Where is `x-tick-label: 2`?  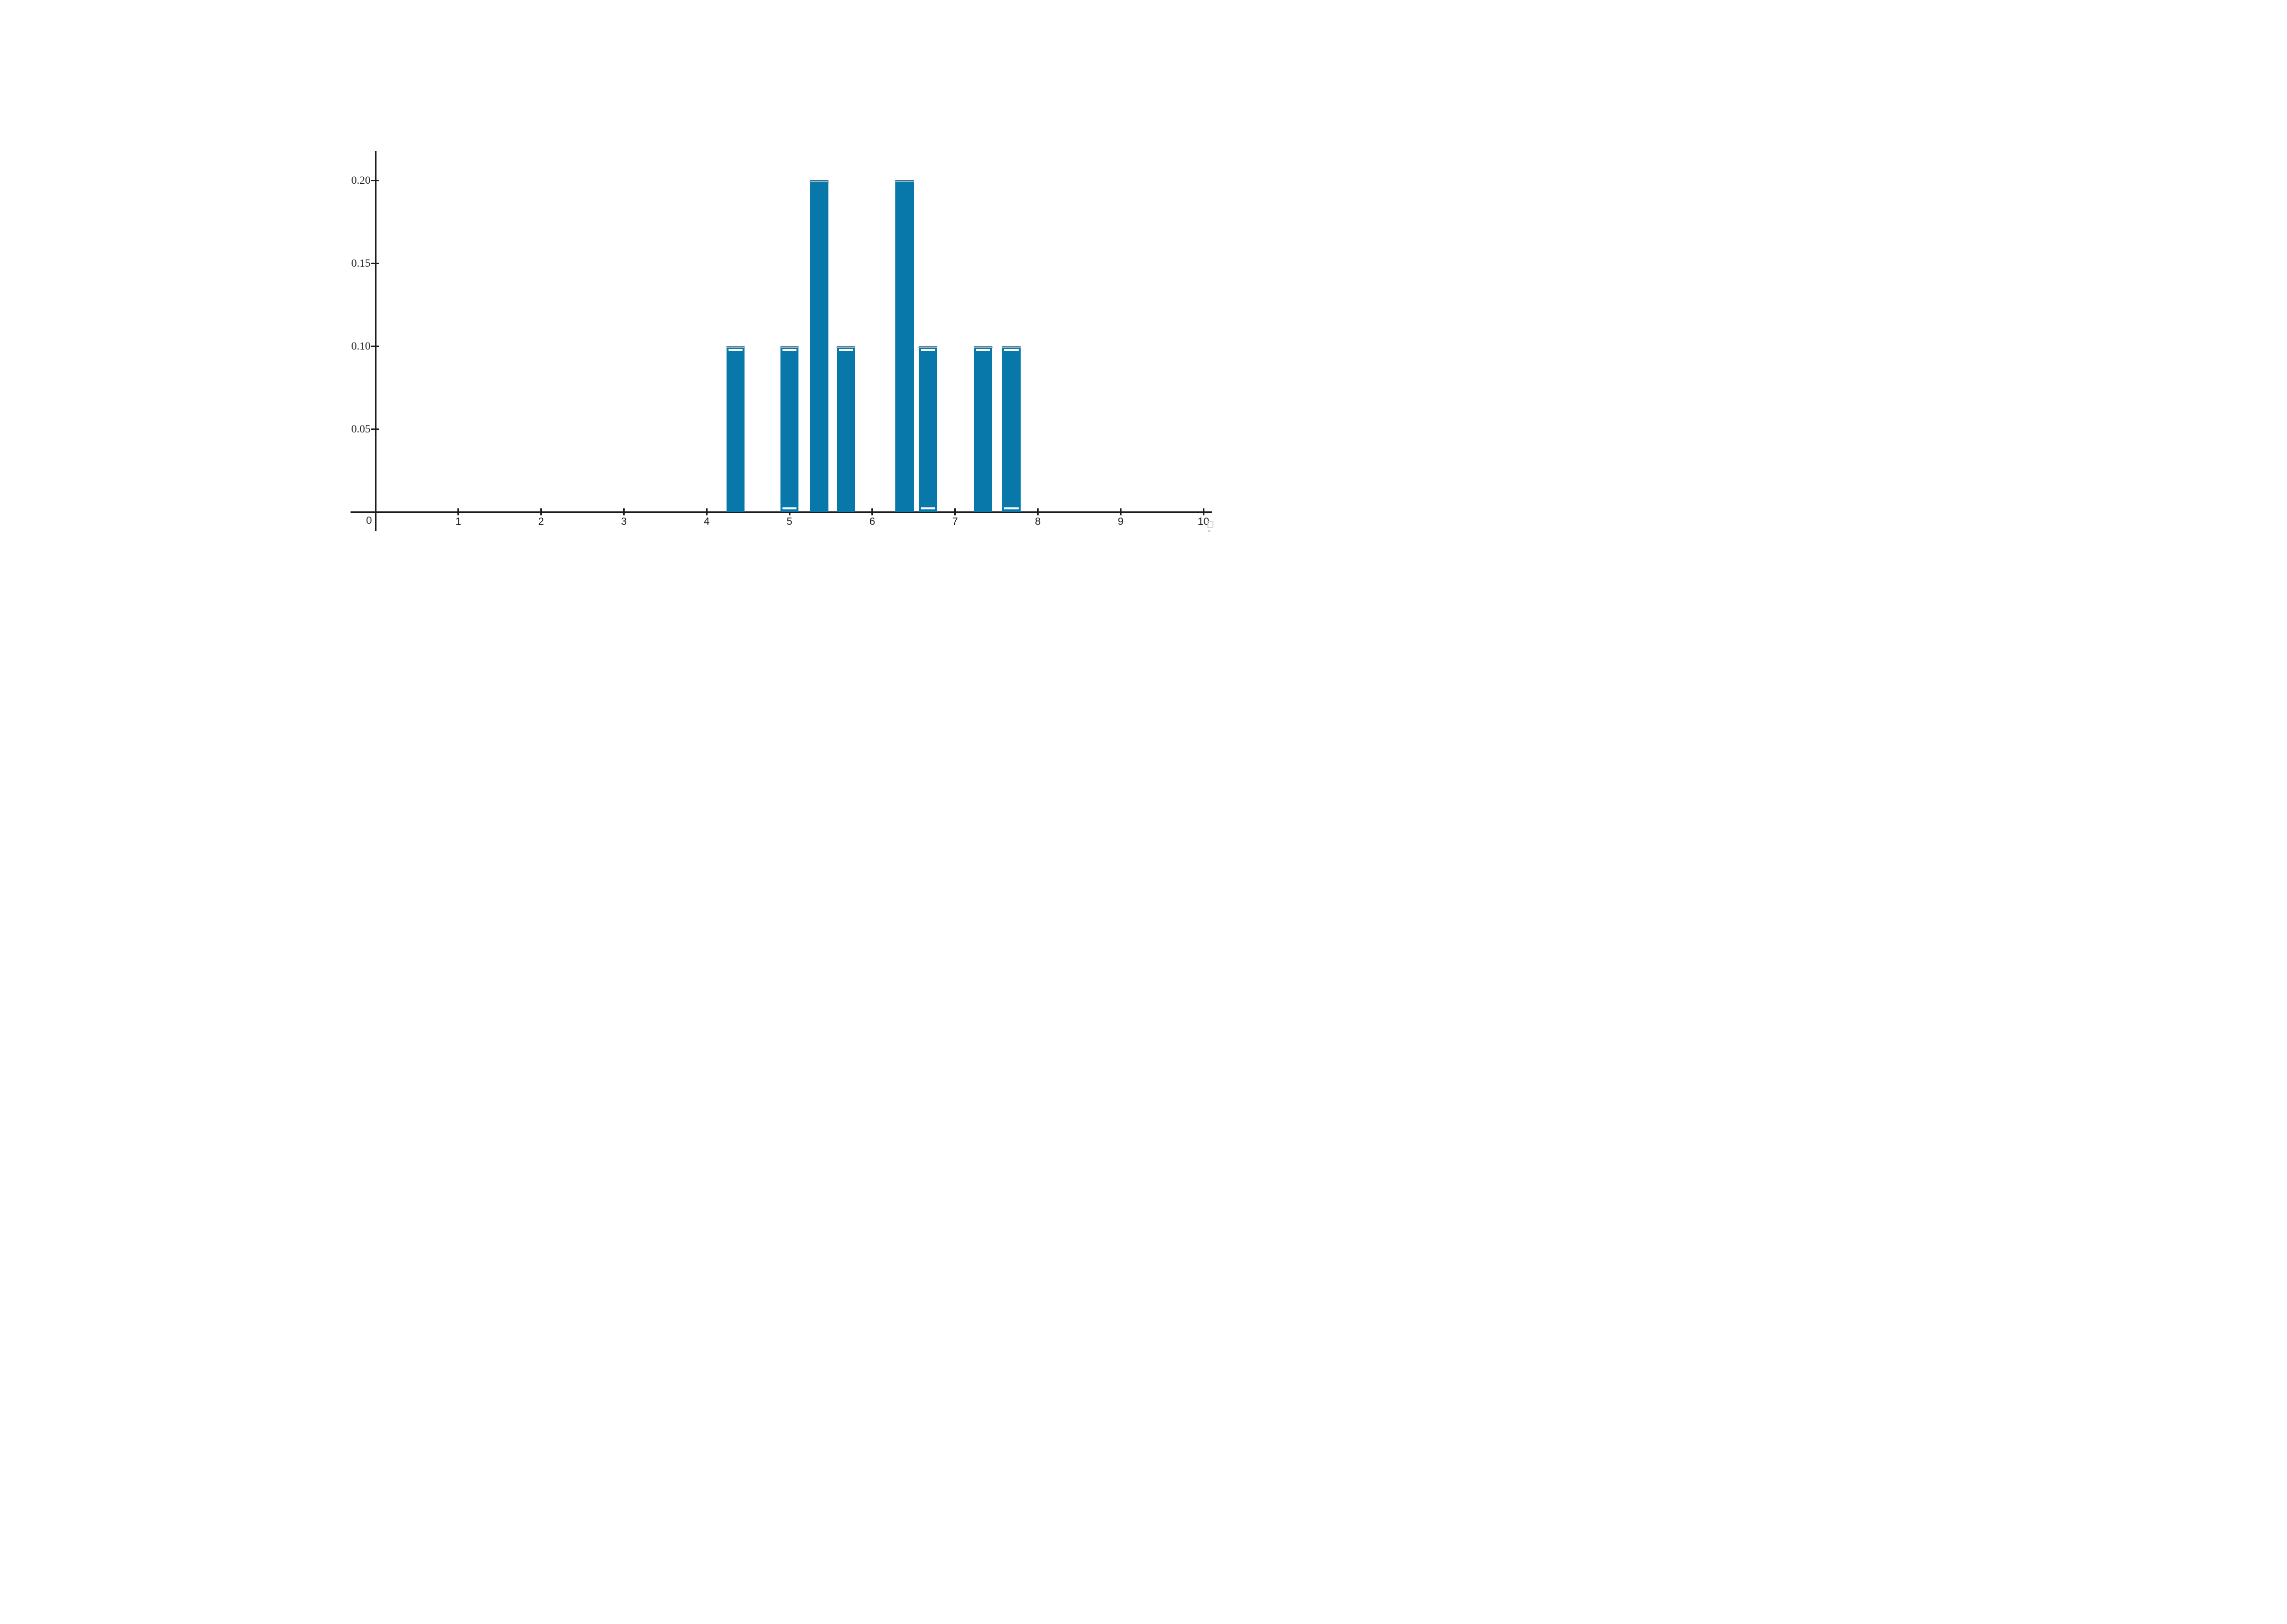 x-tick-label: 2 is located at coordinates (541, 521).